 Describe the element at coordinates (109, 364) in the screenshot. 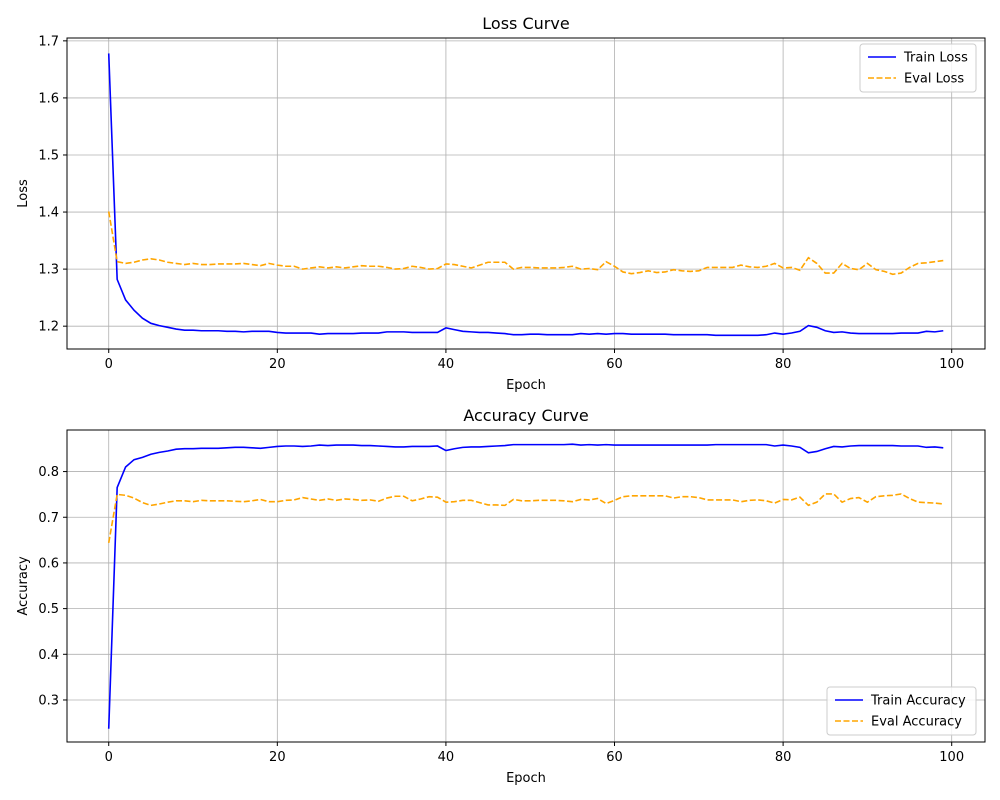

I see `loss-x-tick-label: 0` at that location.